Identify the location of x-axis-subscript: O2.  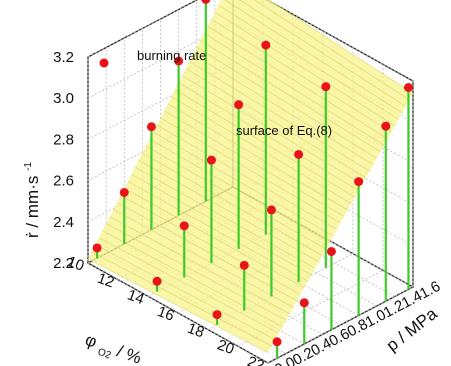
(104, 354).